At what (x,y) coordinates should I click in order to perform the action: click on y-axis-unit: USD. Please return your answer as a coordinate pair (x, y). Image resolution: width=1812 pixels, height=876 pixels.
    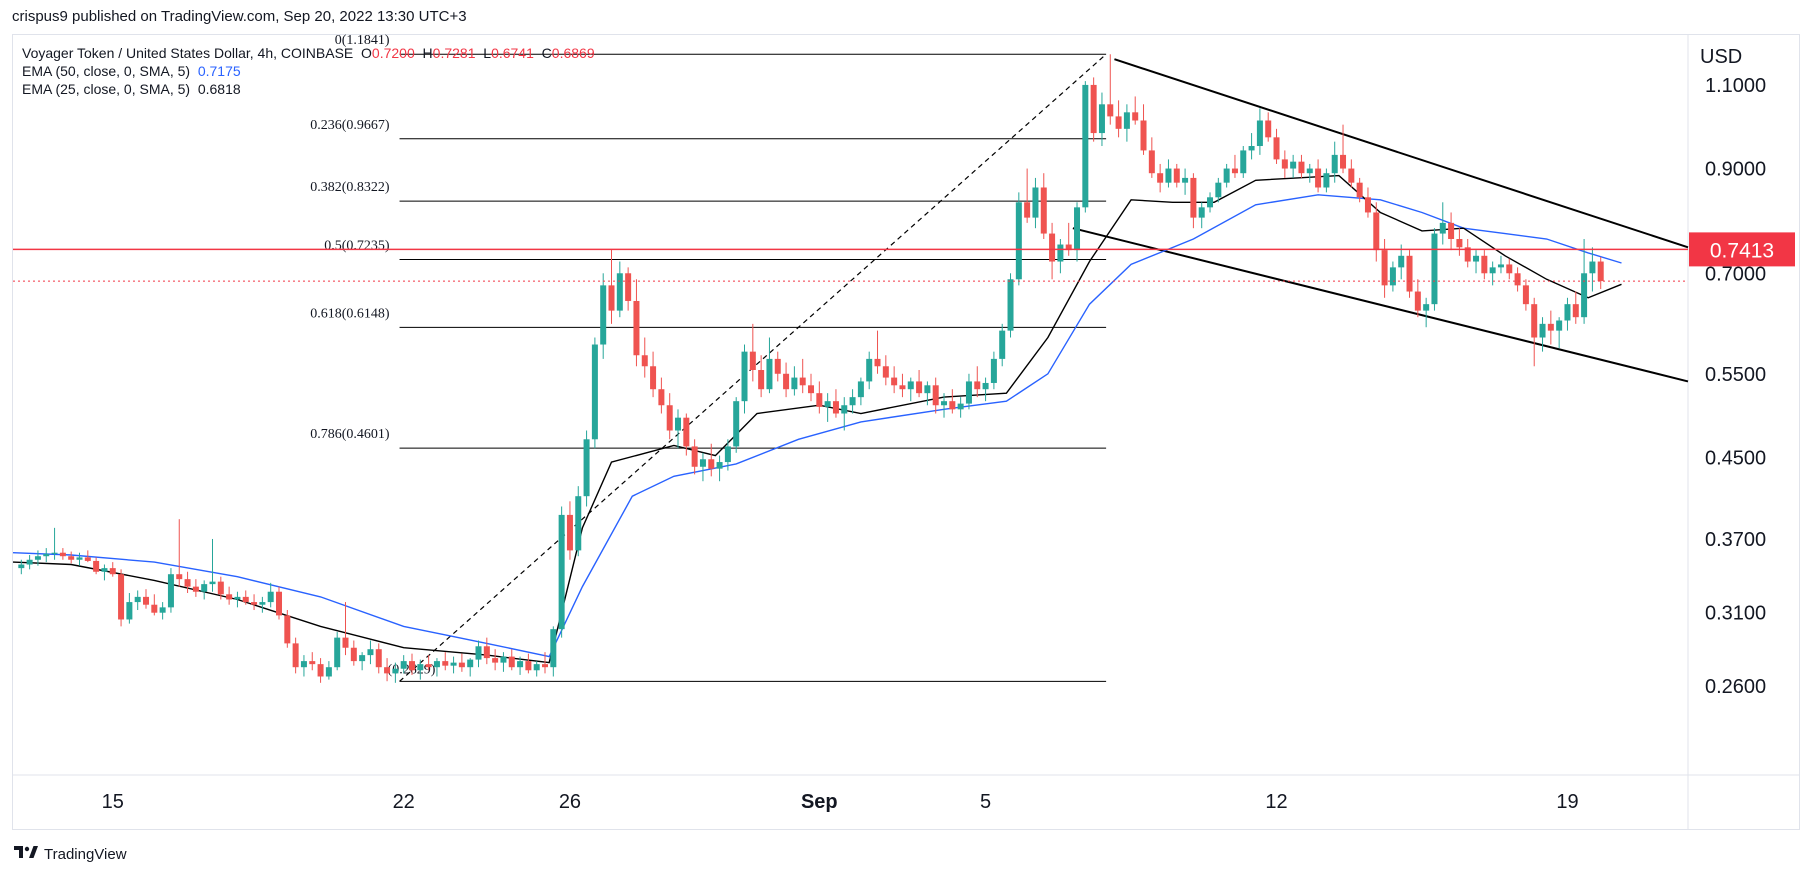
    Looking at the image, I should click on (1721, 57).